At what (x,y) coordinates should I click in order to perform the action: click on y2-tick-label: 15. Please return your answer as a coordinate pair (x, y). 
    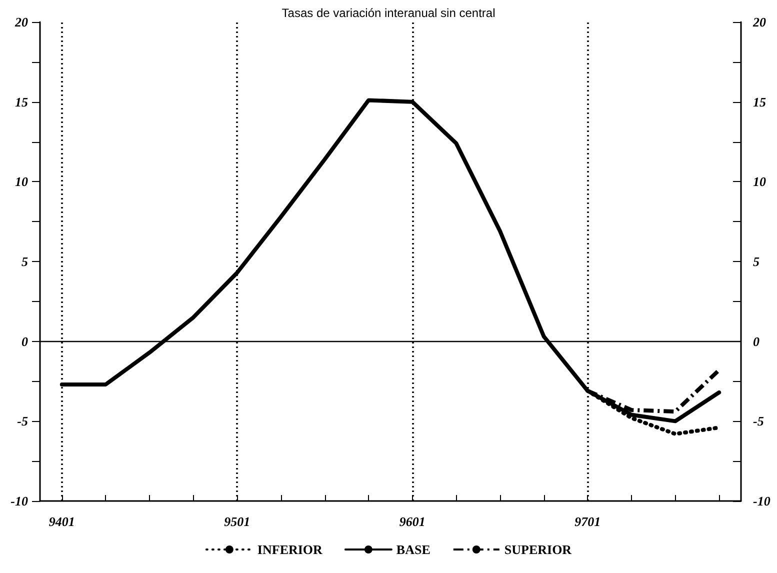
    Looking at the image, I should click on (759, 102).